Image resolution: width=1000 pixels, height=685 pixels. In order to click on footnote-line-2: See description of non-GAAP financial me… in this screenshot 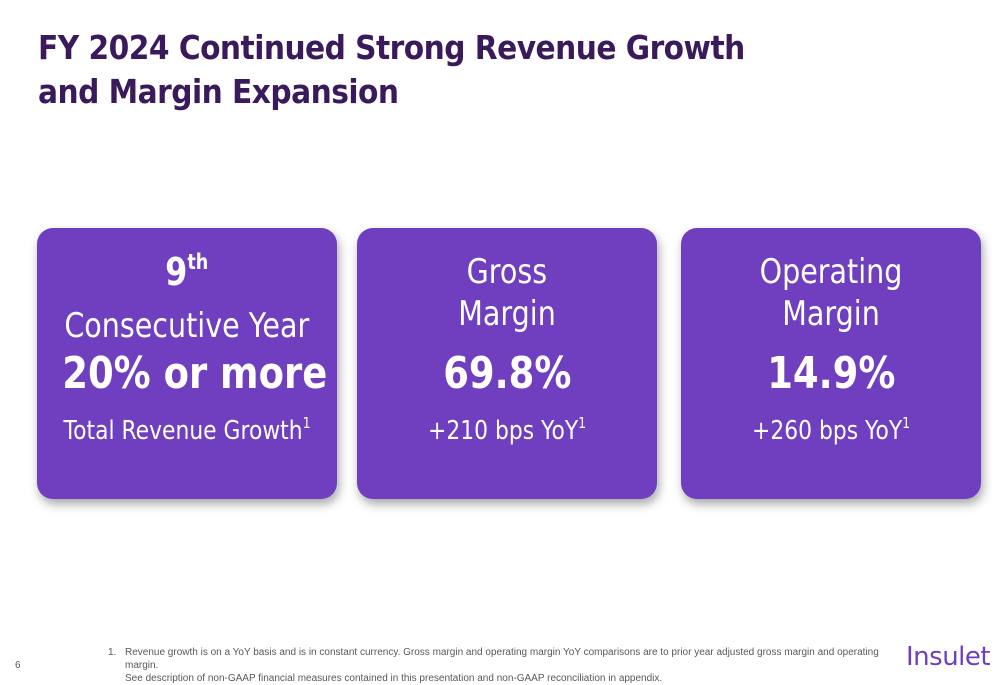, I will do `click(394, 678)`.